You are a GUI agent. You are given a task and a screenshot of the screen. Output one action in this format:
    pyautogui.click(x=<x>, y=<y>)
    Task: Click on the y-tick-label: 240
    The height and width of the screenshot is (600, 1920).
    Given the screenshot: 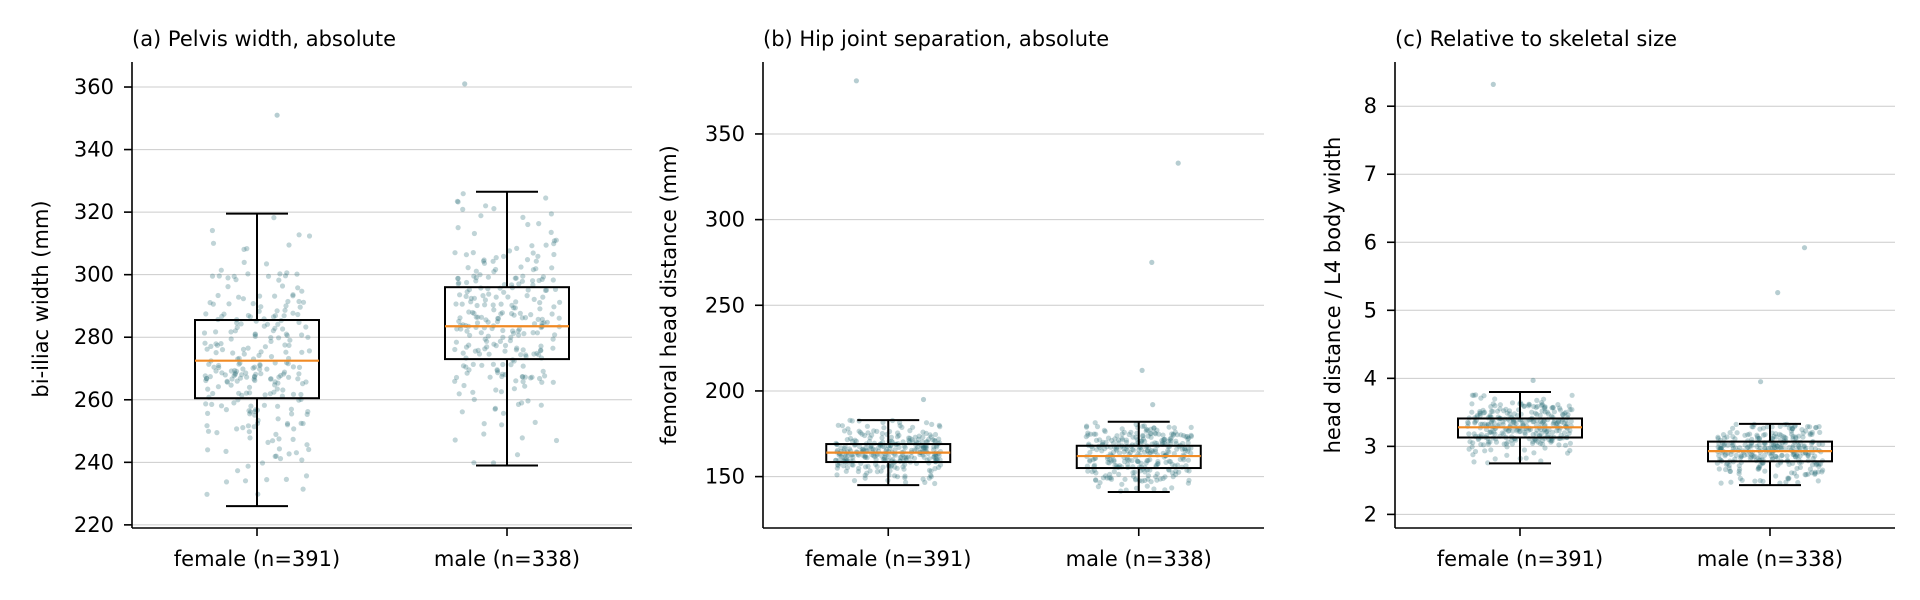 What is the action you would take?
    pyautogui.click(x=94, y=462)
    